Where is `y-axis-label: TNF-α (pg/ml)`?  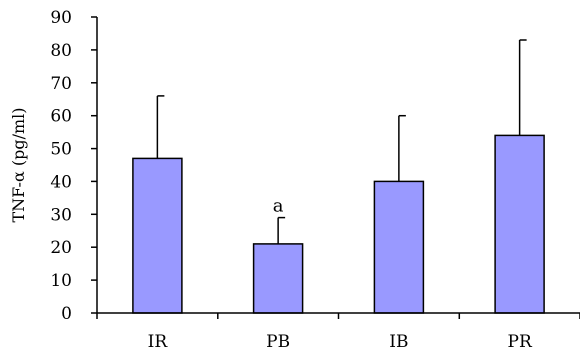
y-axis-label: TNF-α (pg/ml) is located at coordinates (18, 165).